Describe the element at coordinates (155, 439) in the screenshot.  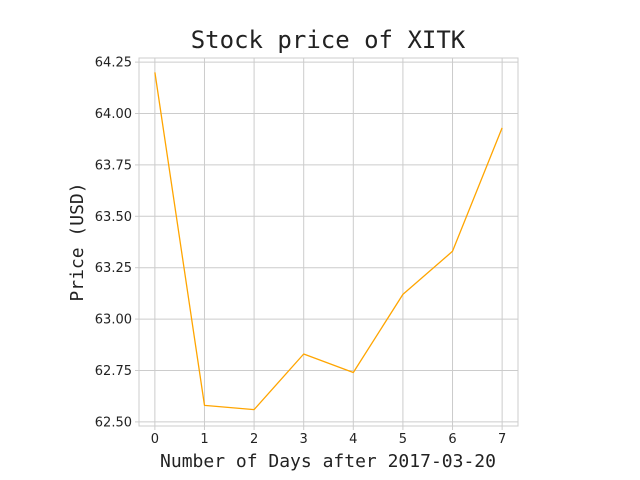
I see `x-tick-label: 0` at that location.